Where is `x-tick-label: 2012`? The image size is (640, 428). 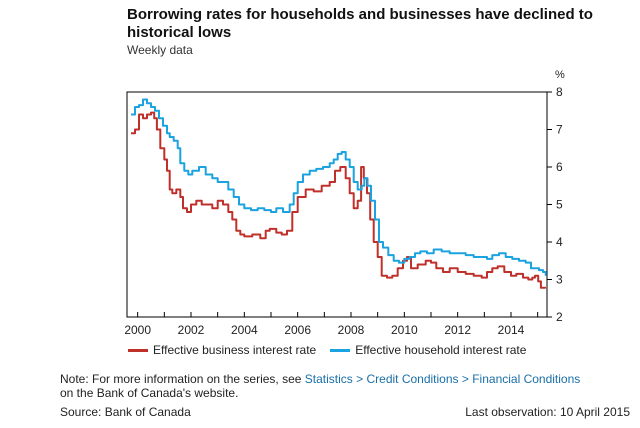
x-tick-label: 2012 is located at coordinates (457, 330).